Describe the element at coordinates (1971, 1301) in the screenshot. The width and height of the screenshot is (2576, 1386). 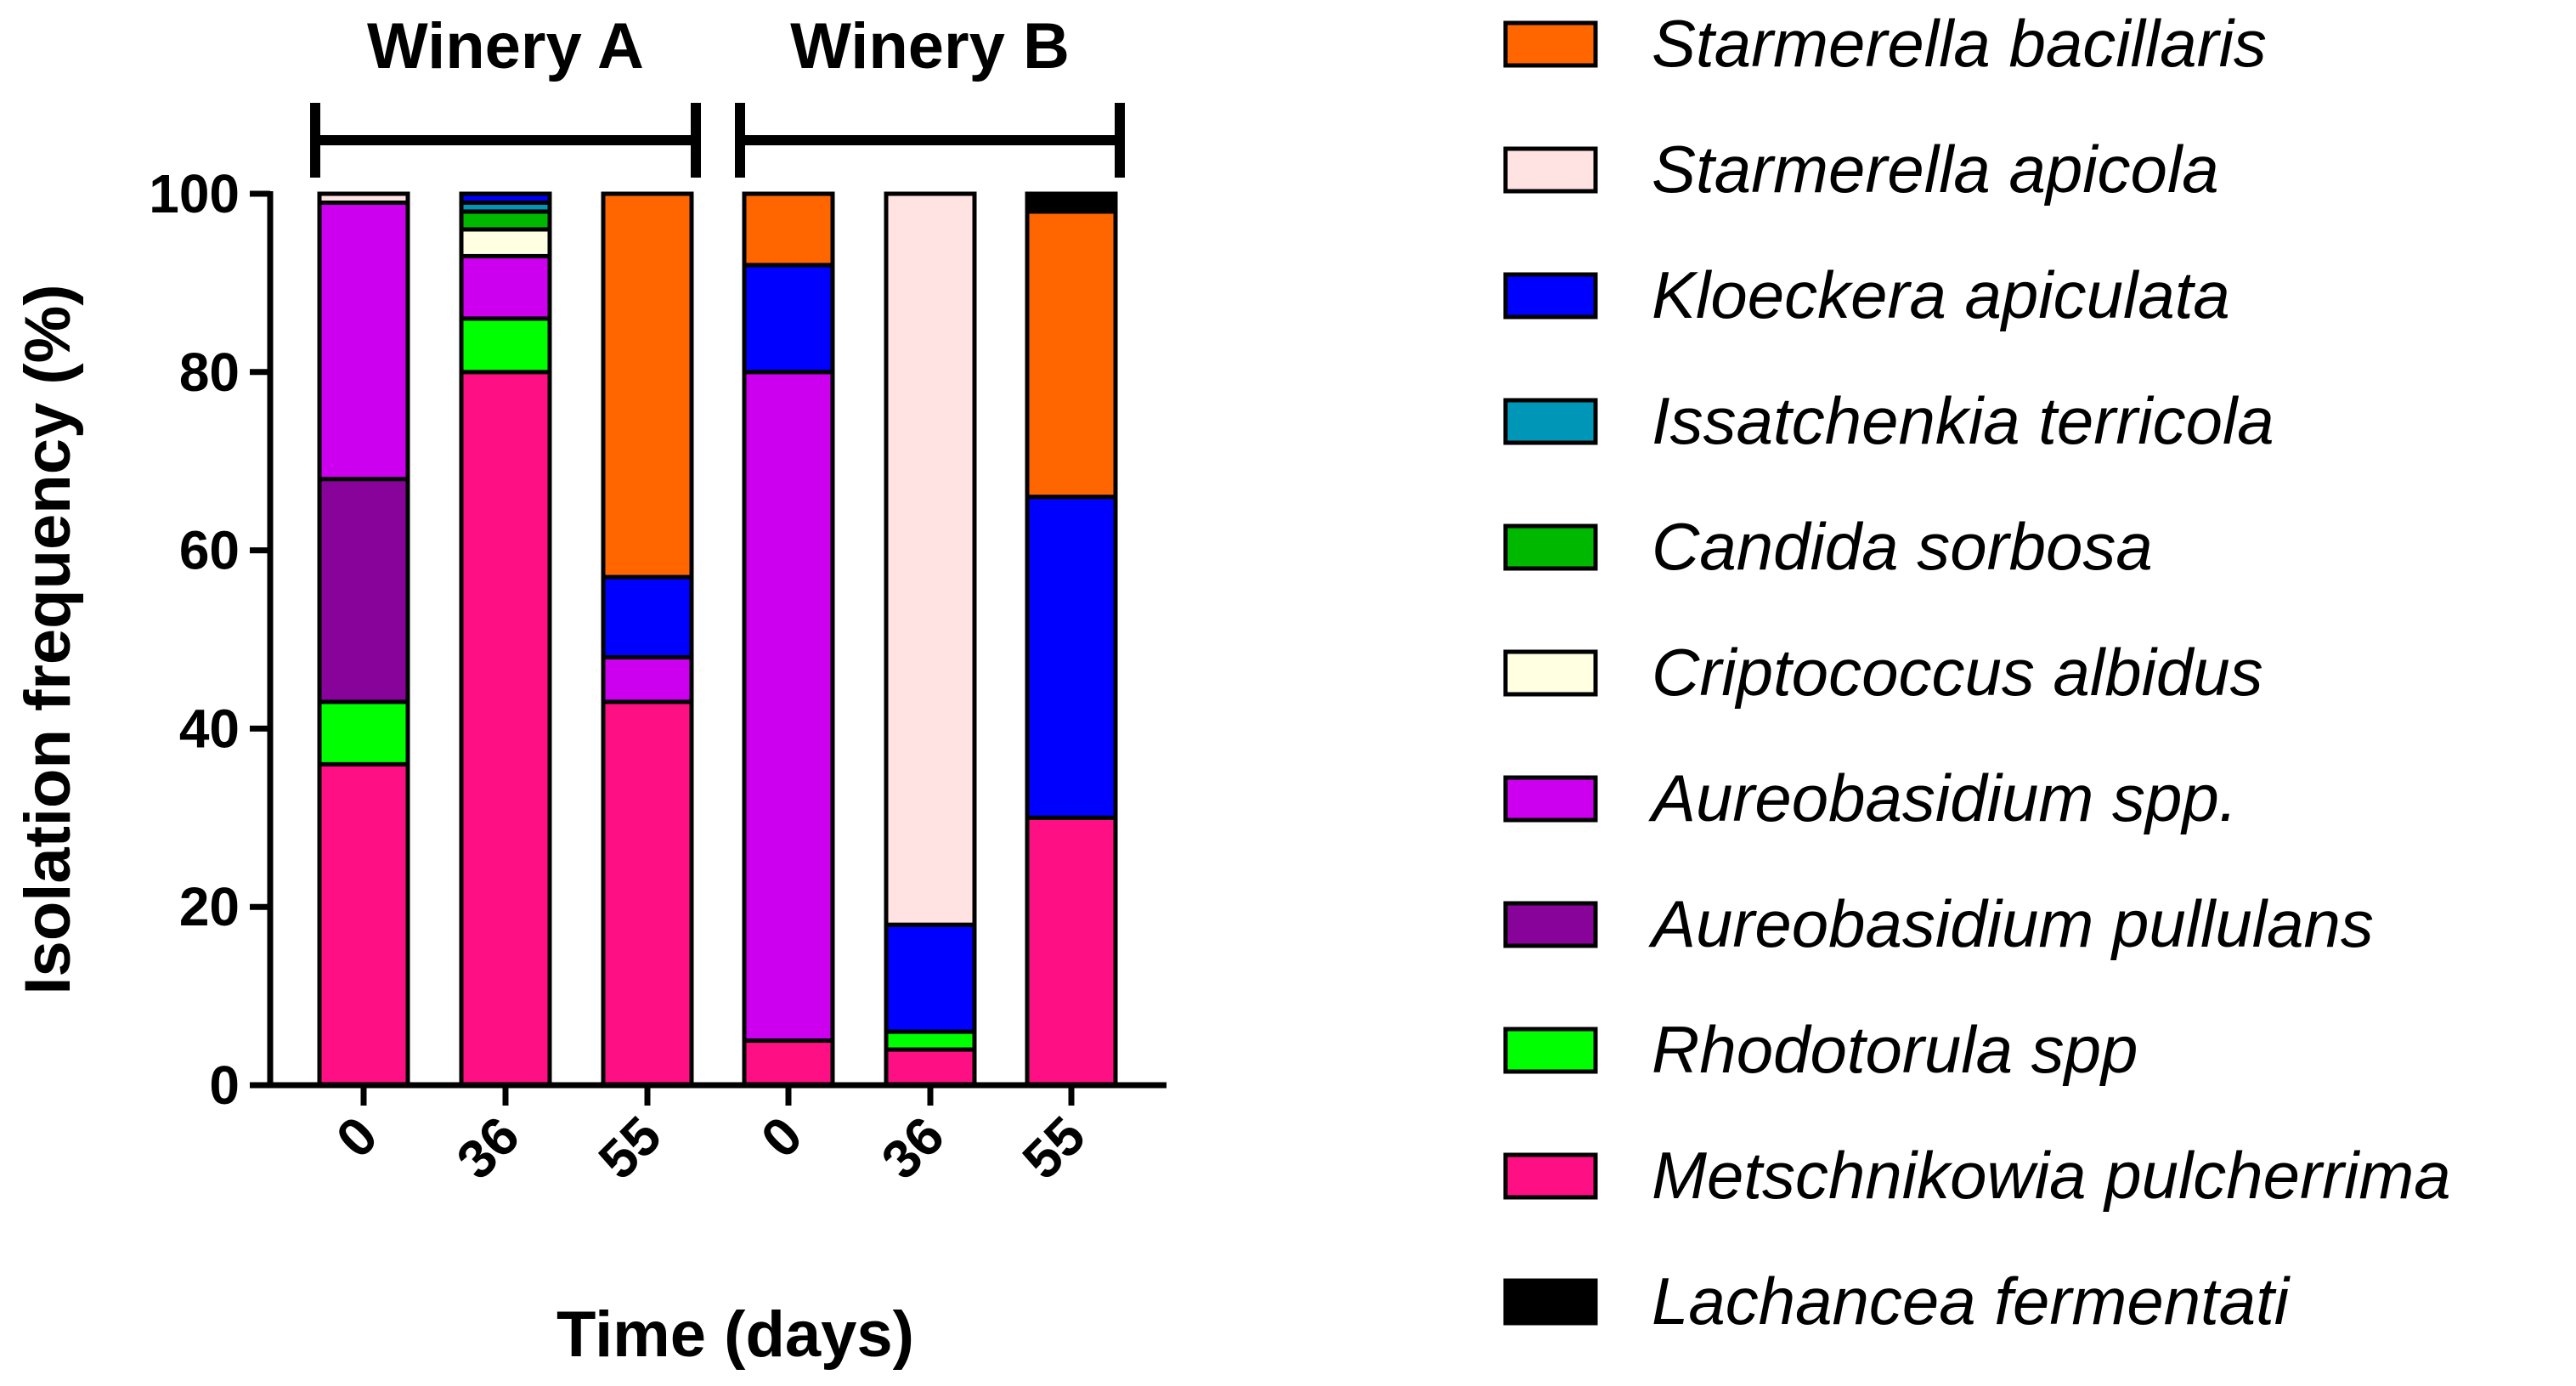
I see `legend-label-lachancea-fermentati: Lachancea fermentati` at that location.